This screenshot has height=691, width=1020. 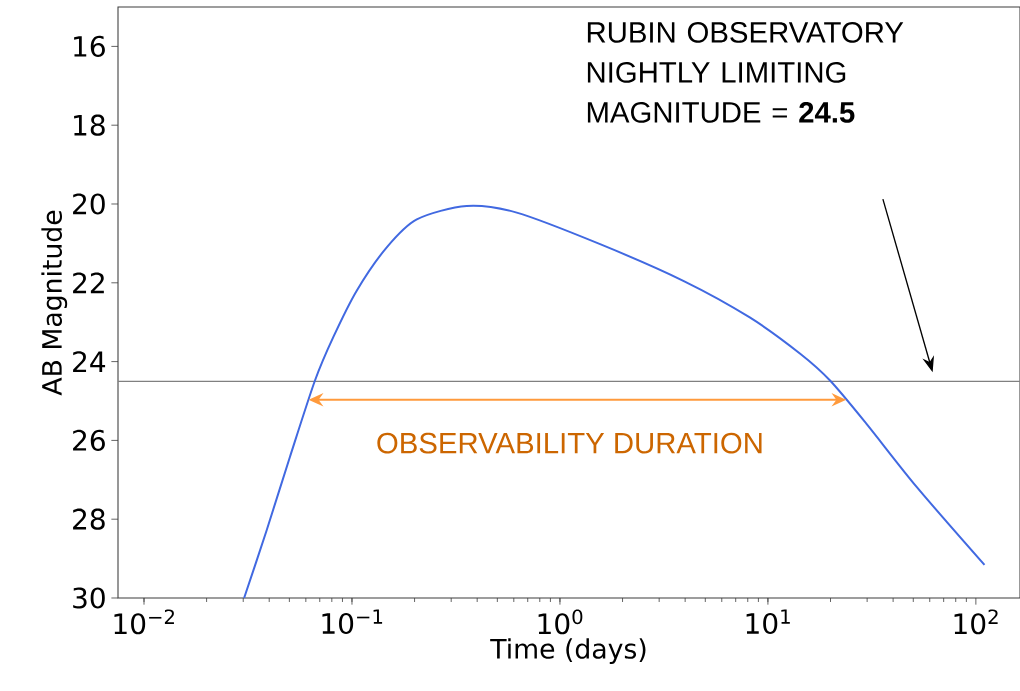 What do you see at coordinates (89, 125) in the screenshot?
I see `y-tick-label: 18` at bounding box center [89, 125].